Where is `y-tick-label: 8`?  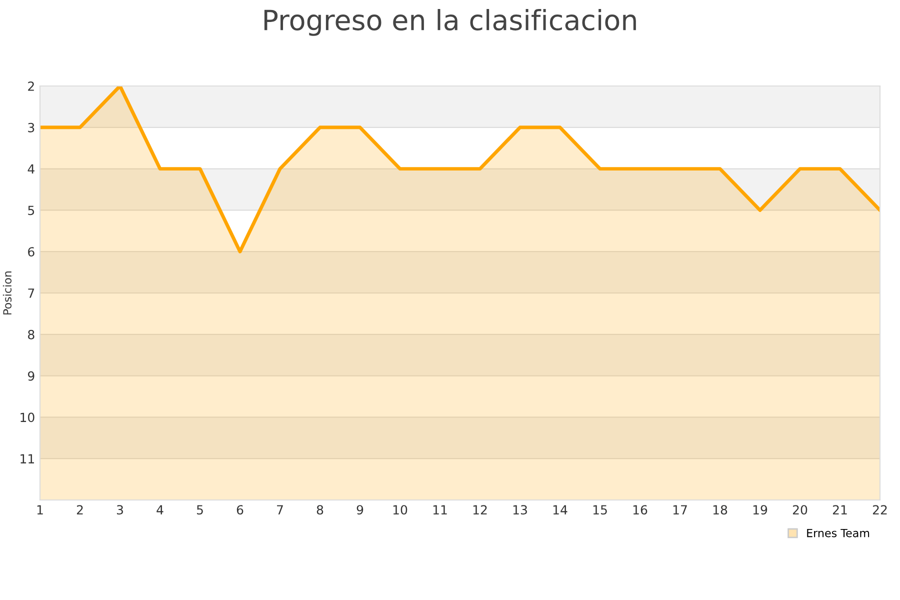
y-tick-label: 8 is located at coordinates (31, 335).